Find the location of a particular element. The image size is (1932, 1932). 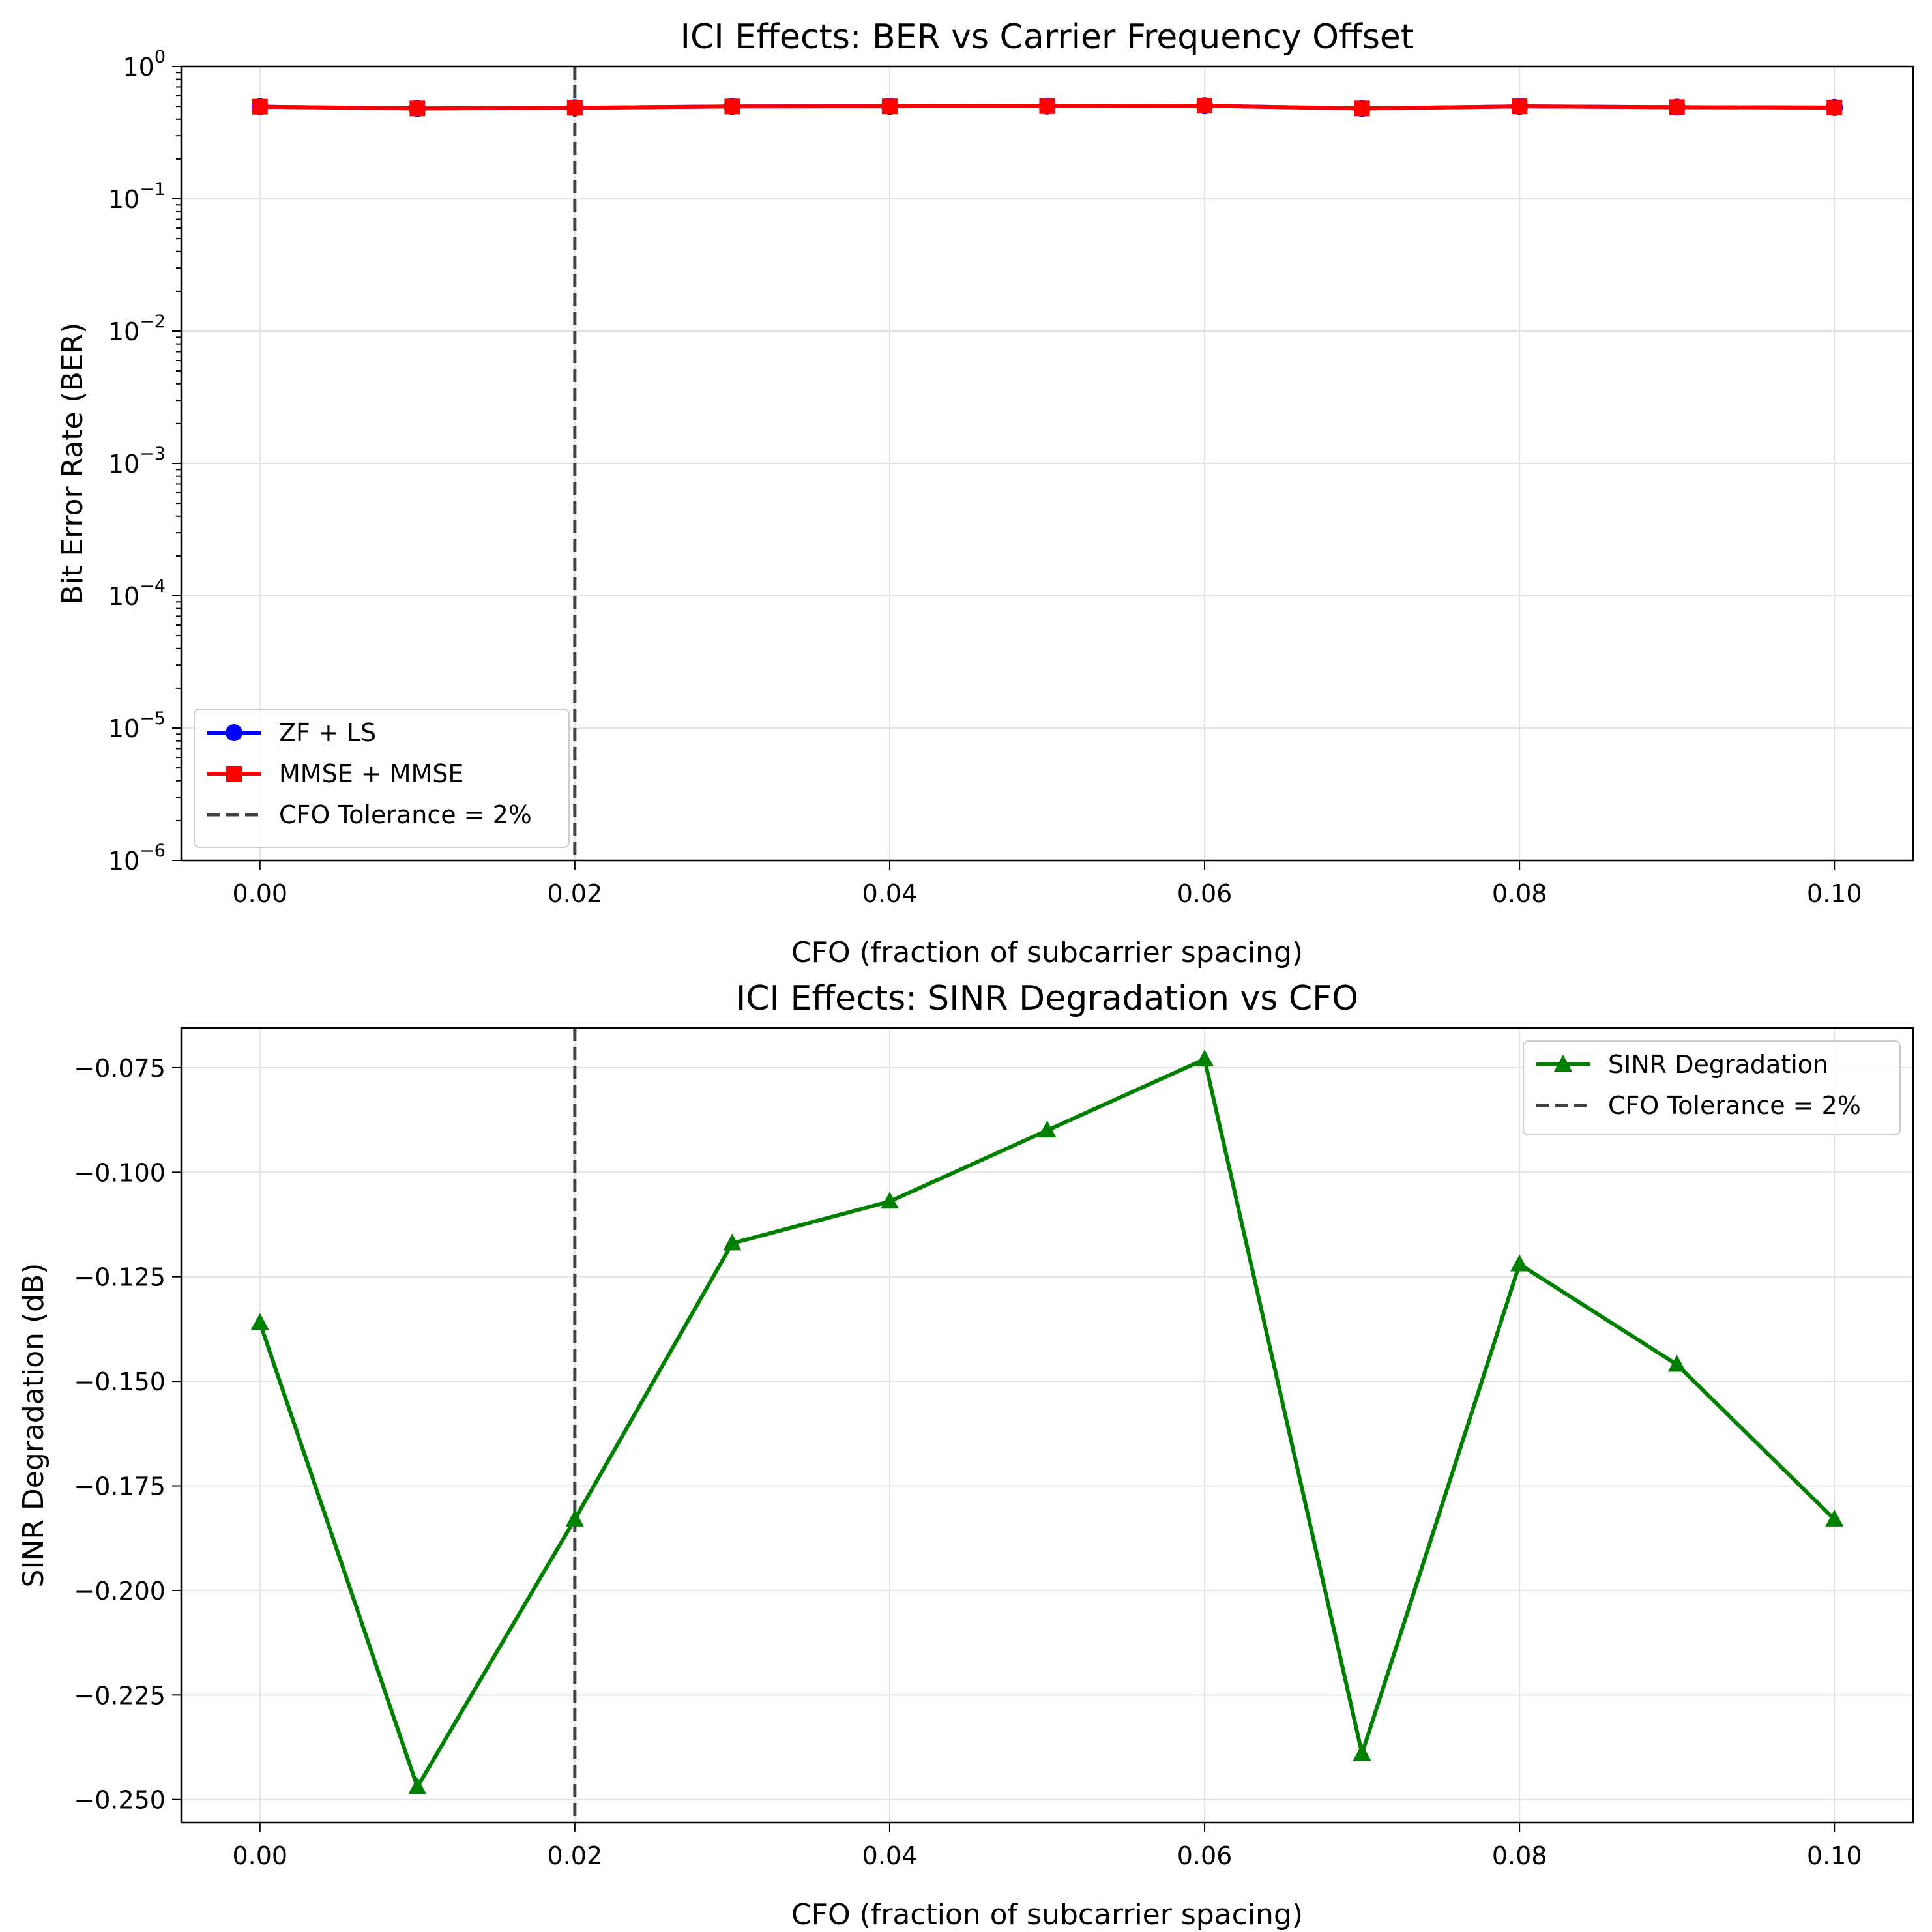

y-tick-label: 10⁻⁵ is located at coordinates (137, 726).